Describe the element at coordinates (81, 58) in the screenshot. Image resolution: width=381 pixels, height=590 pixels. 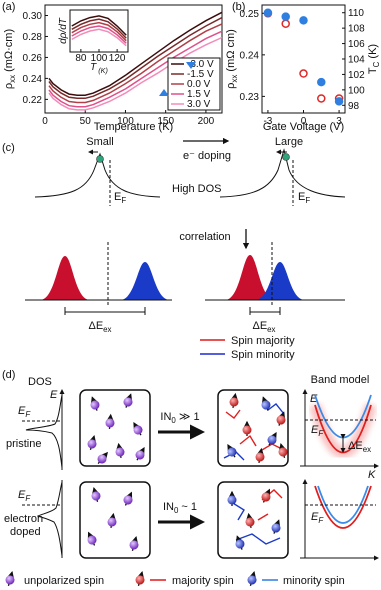
I see `x-tick-label: 80` at that location.